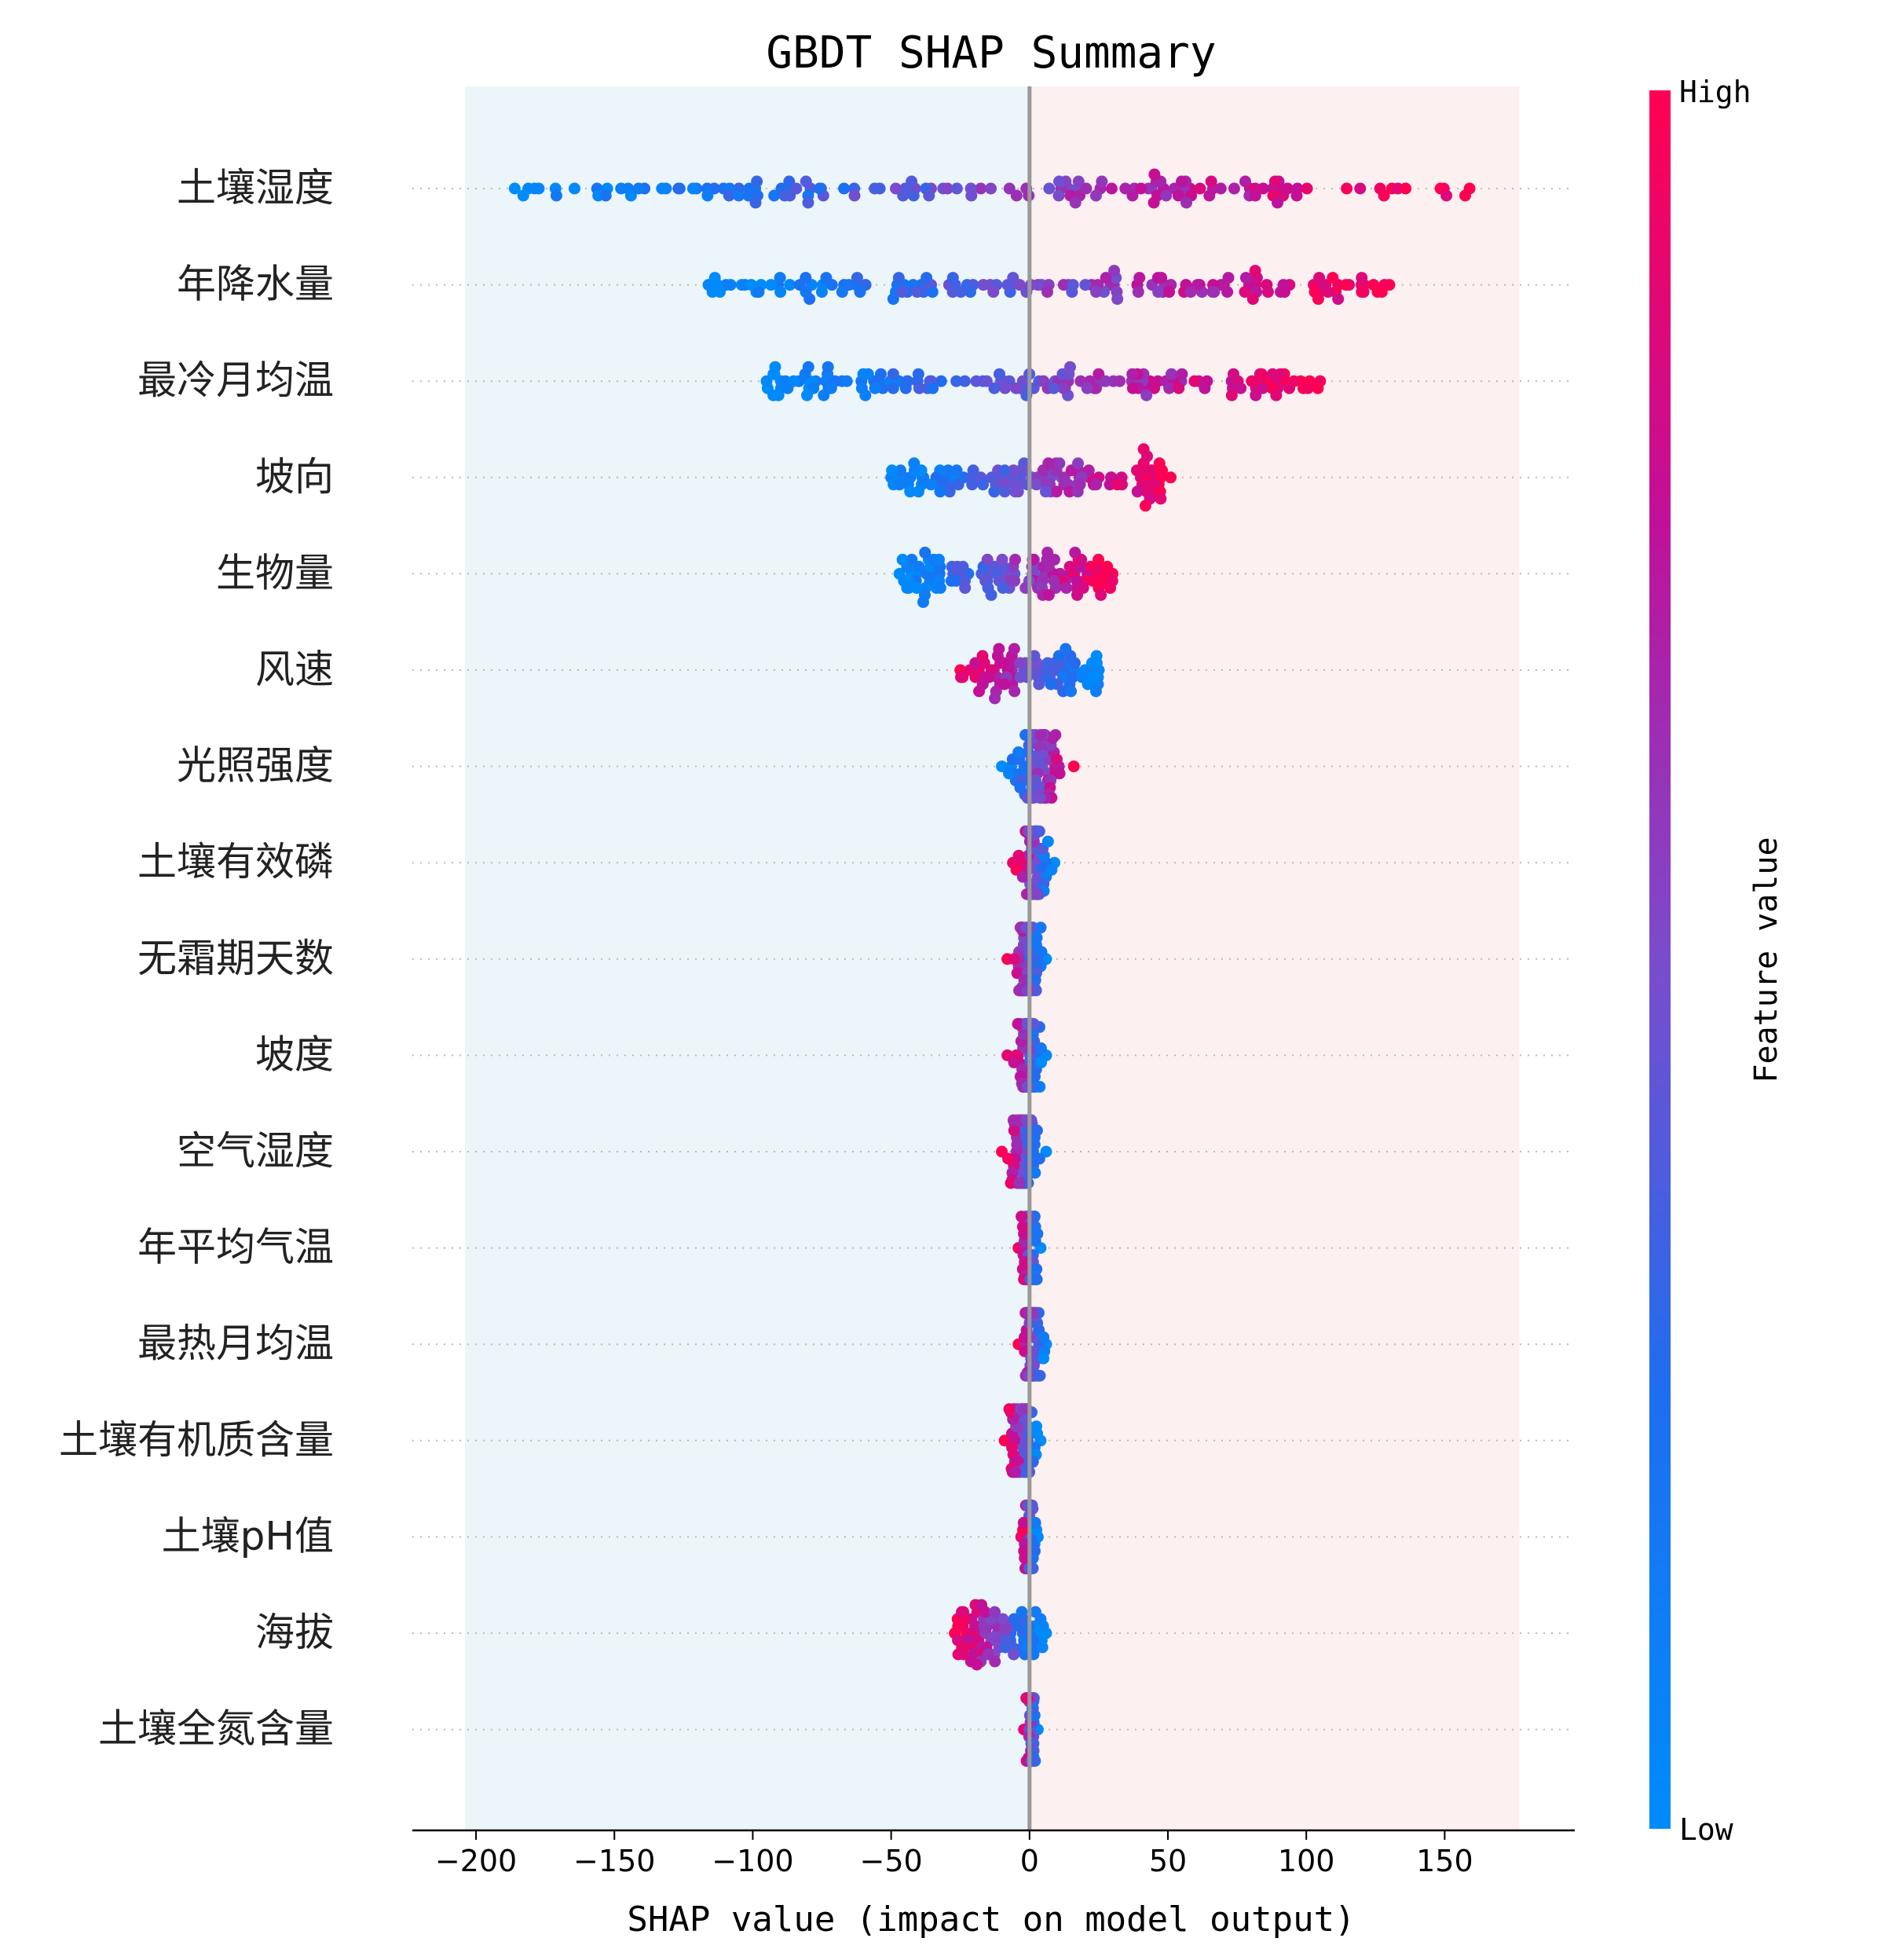  Describe the element at coordinates (255, 188) in the screenshot. I see `feature-label: 土壤湿度` at that location.